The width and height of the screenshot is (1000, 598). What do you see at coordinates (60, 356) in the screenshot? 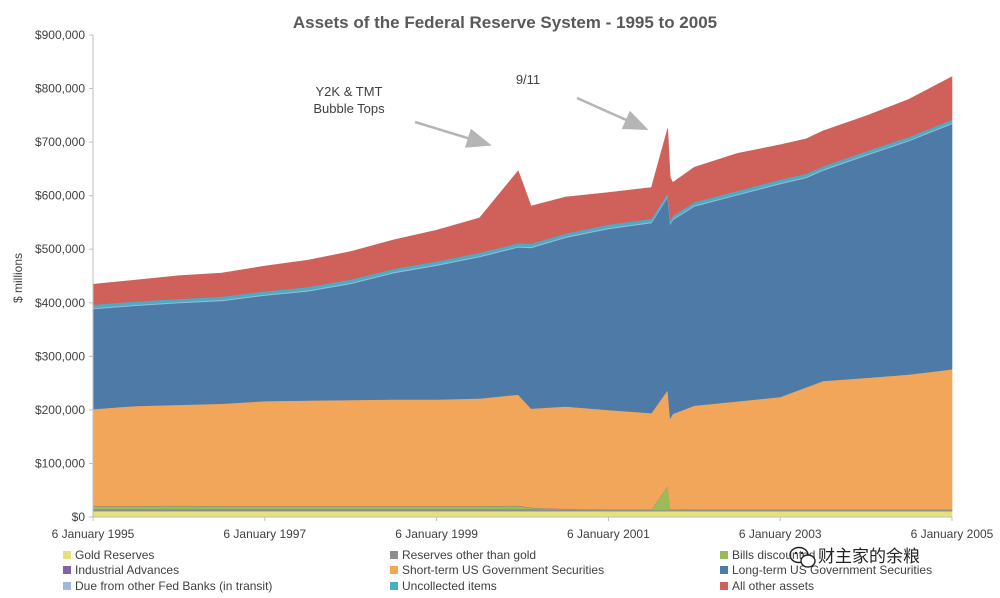
I see `y-tick-label: $300,000` at bounding box center [60, 356].